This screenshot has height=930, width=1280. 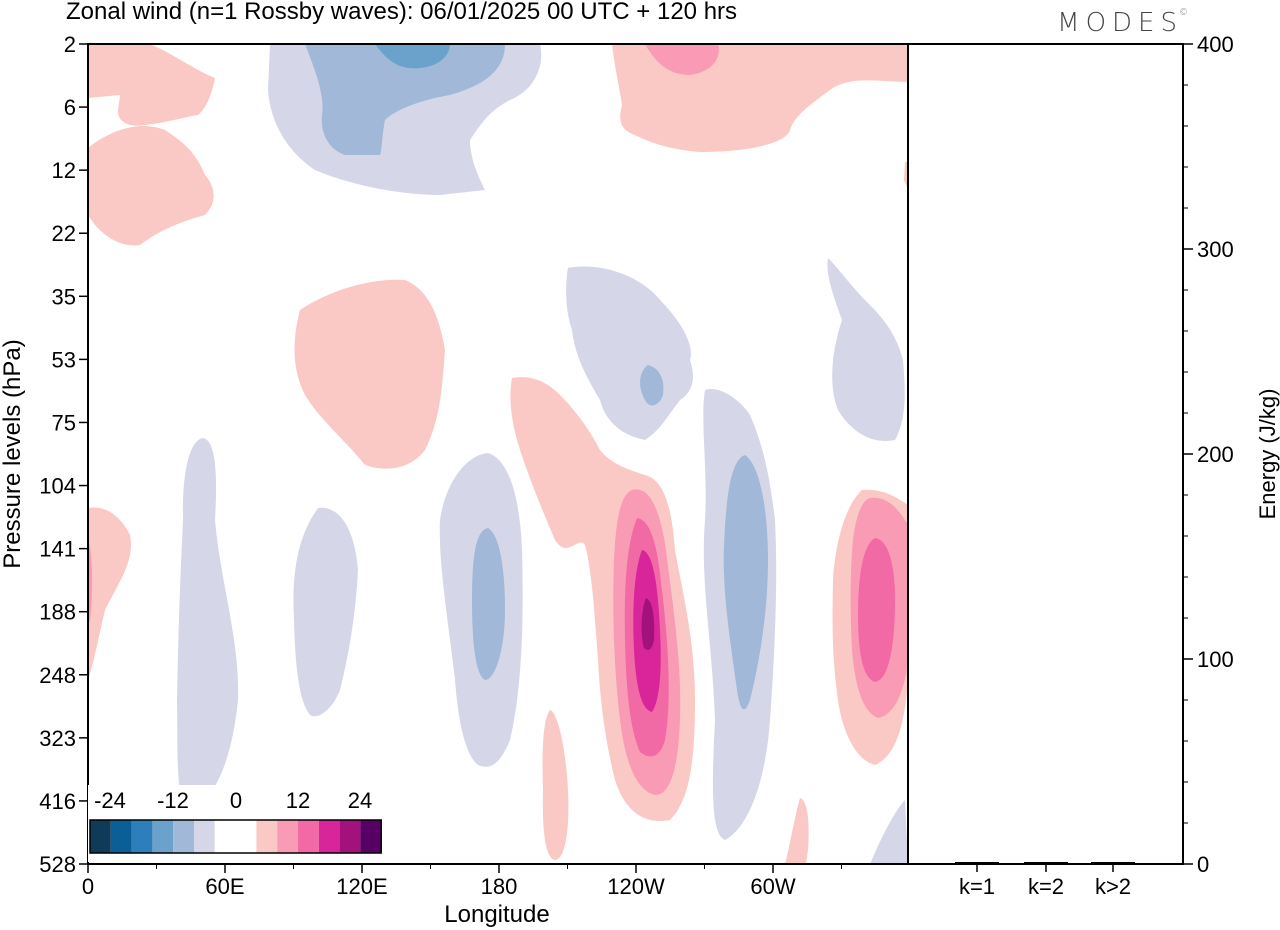 I want to click on energy-tick-label: 200, so click(x=1215, y=454).